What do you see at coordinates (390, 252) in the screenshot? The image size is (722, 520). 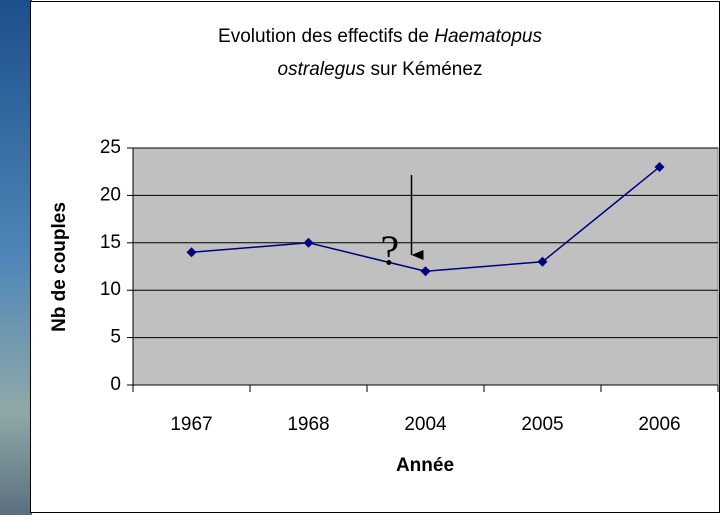 I see `annotation: ?` at bounding box center [390, 252].